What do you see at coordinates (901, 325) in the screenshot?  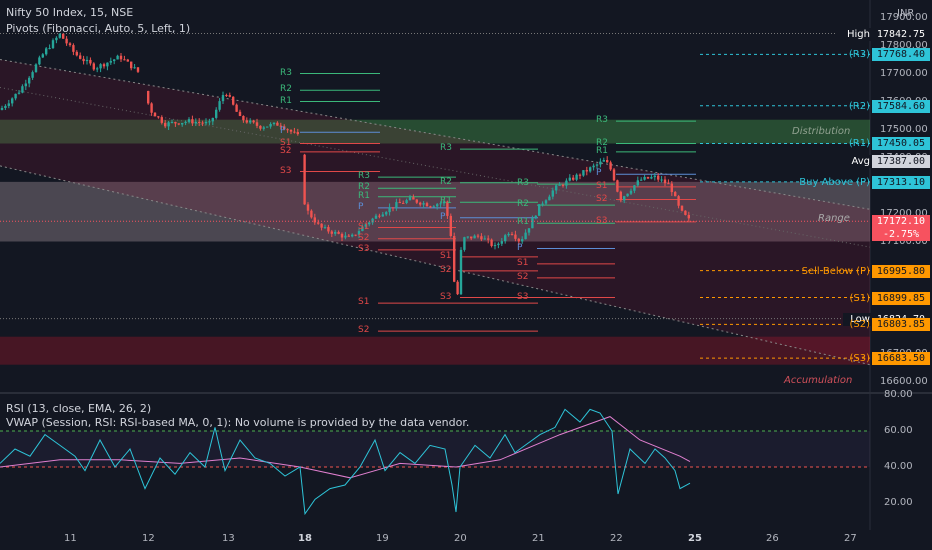 I see `price-box--s2-: 16803.85` at bounding box center [901, 325].